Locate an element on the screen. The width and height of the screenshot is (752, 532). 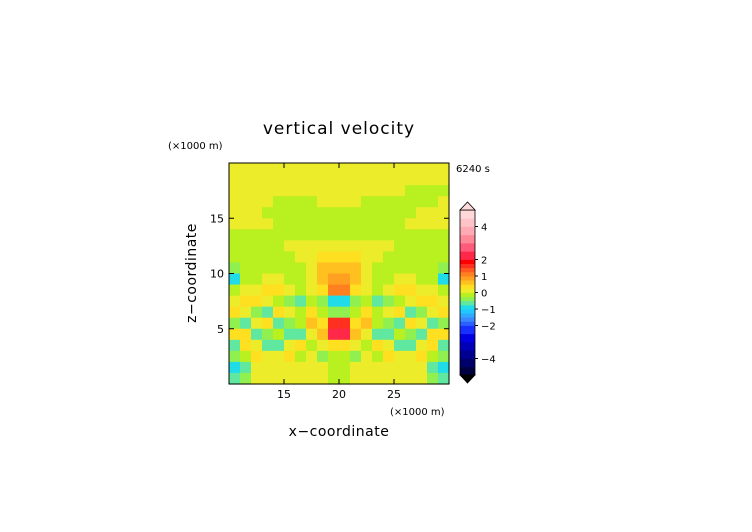
heatmap-field is located at coordinates (339, 274).